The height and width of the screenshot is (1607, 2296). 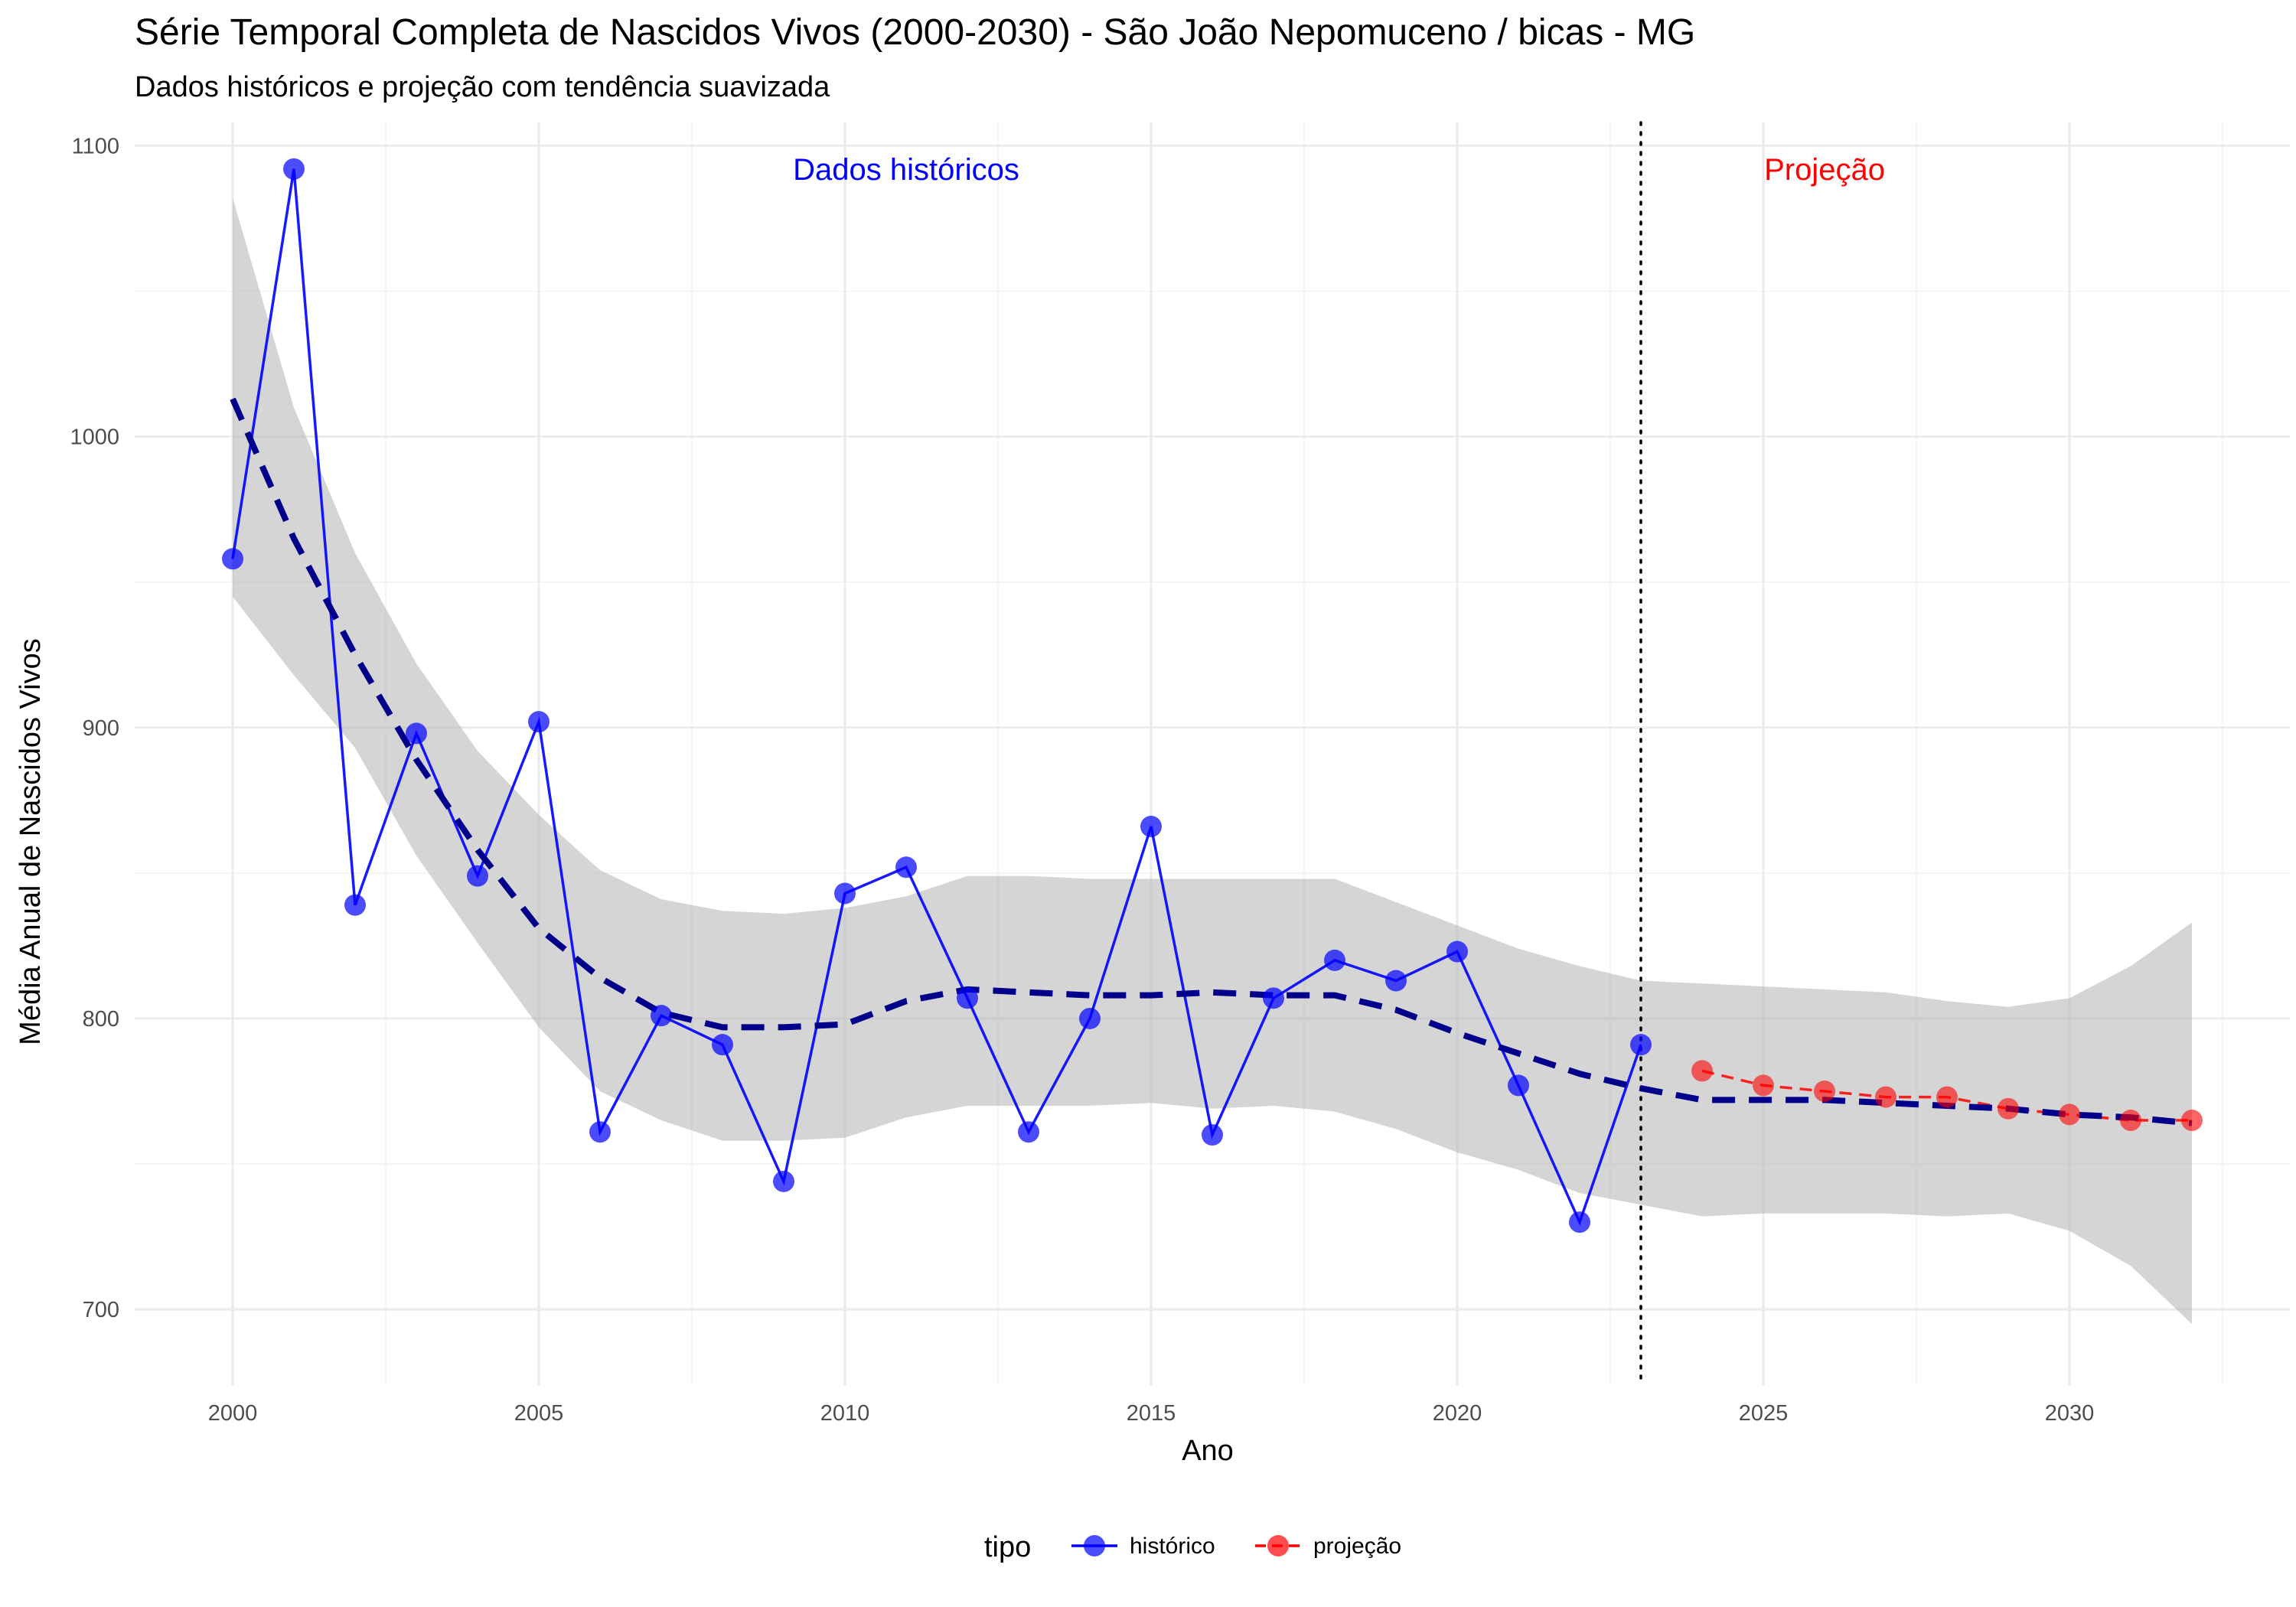 I want to click on point-historico-2003, so click(x=416, y=733).